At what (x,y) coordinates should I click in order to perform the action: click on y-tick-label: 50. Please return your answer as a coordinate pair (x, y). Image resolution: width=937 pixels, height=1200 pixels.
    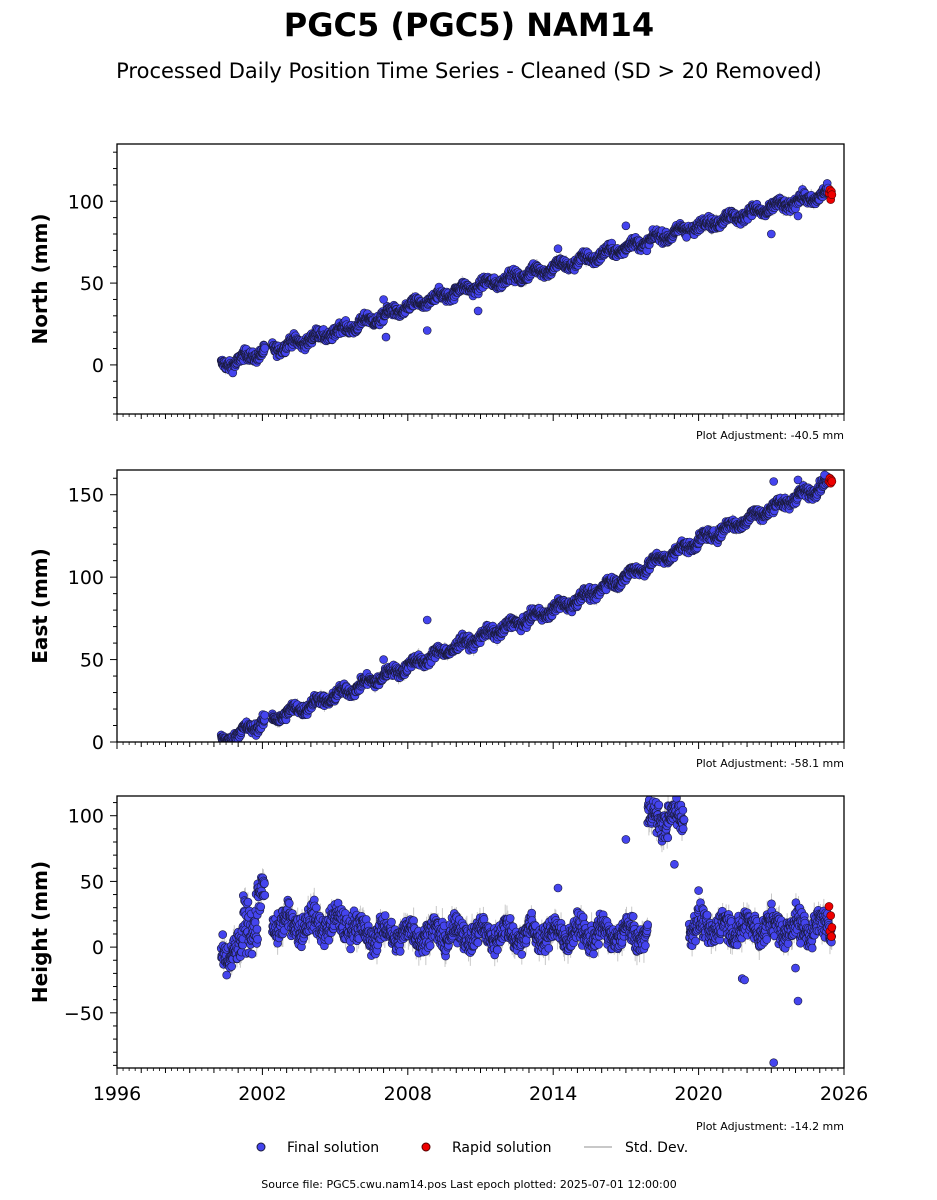
    Looking at the image, I should click on (92, 284).